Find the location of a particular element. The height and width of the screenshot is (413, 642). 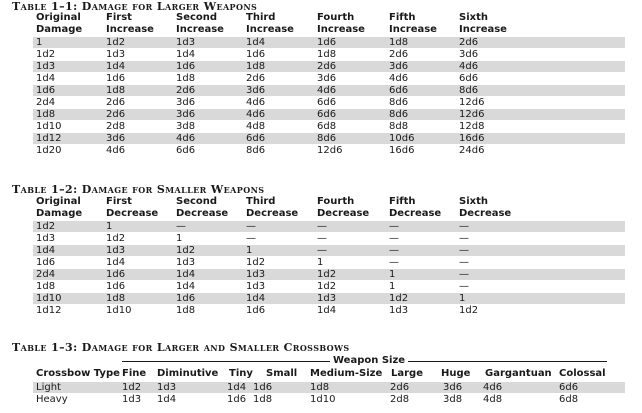

table-row: Light 1d2 1d3 1d4 1d6 1d8 2d6 3d6 4d6 6d6 is located at coordinates (329, 387).